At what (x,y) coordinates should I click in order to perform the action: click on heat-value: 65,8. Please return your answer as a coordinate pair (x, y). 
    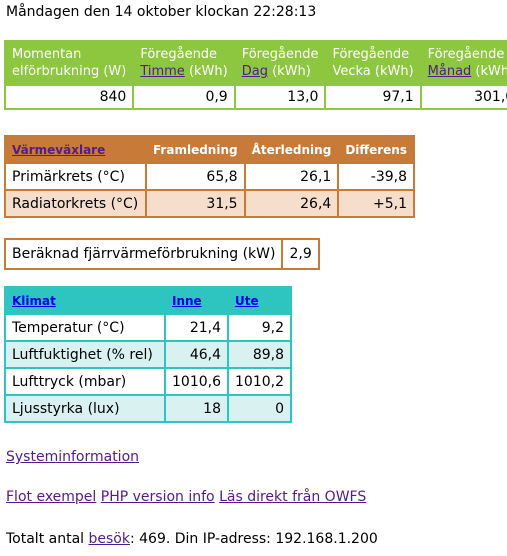
    Looking at the image, I should click on (195, 176).